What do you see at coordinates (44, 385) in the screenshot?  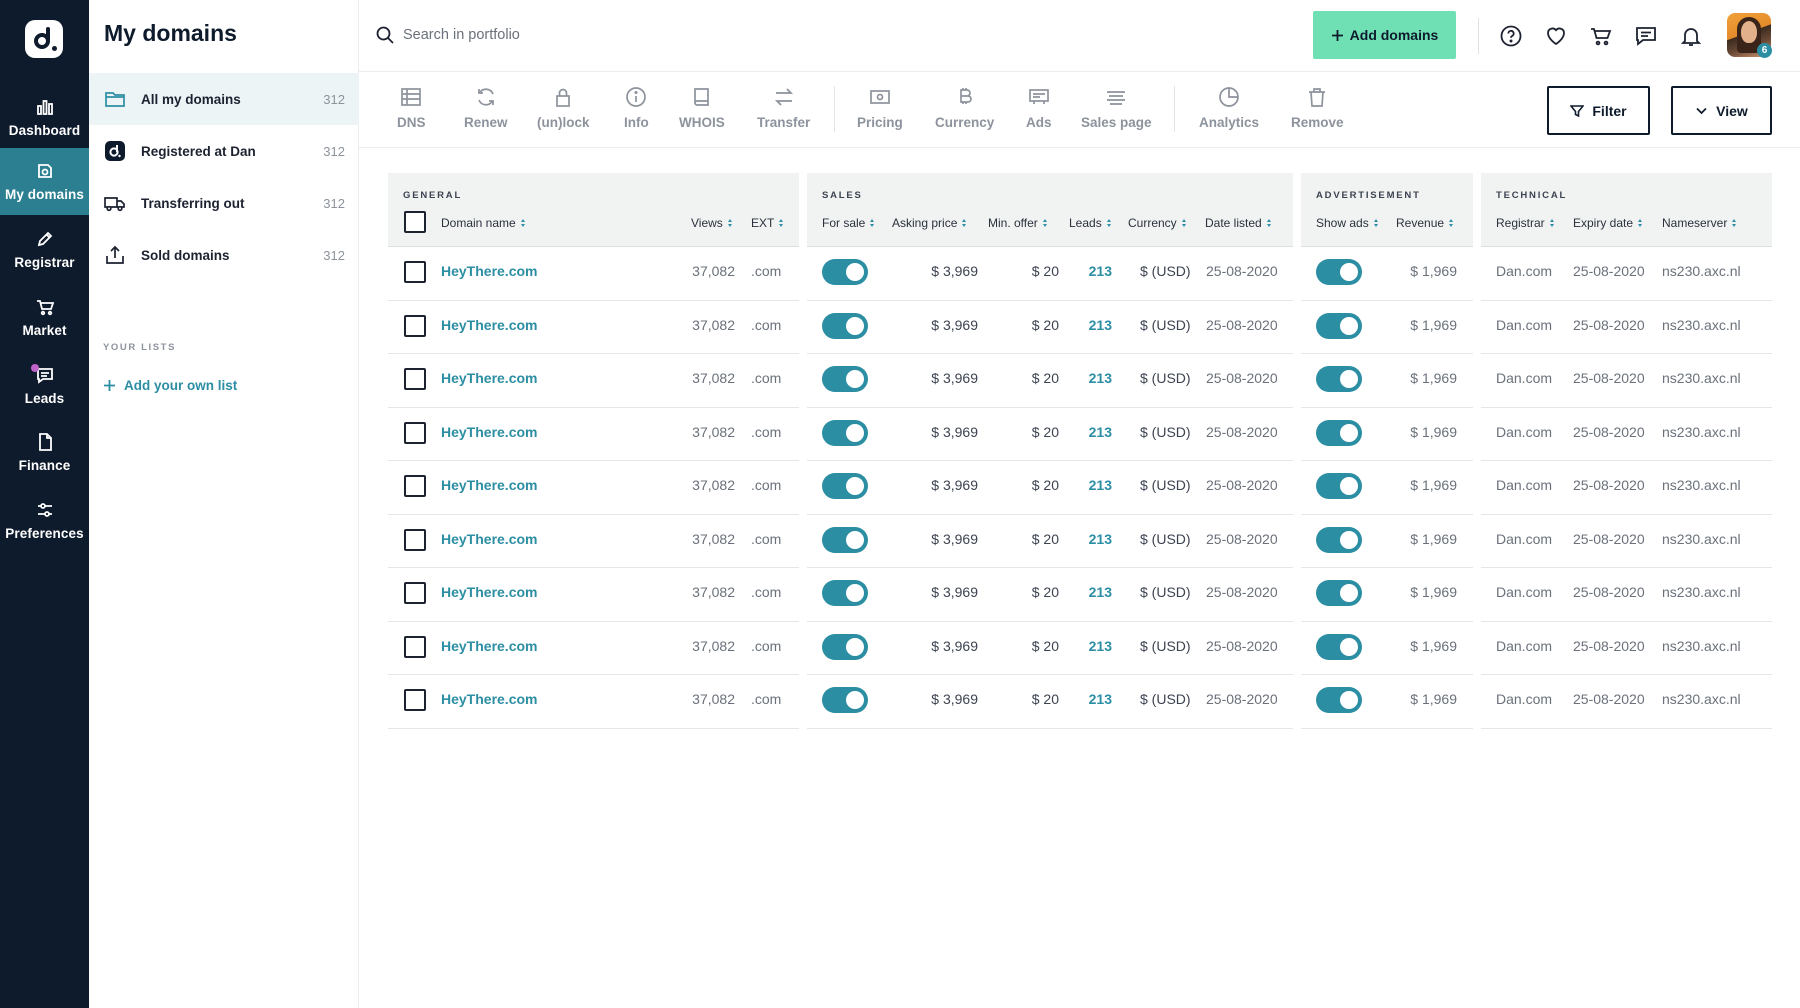 I see `rail-item-leads: Leads` at bounding box center [44, 385].